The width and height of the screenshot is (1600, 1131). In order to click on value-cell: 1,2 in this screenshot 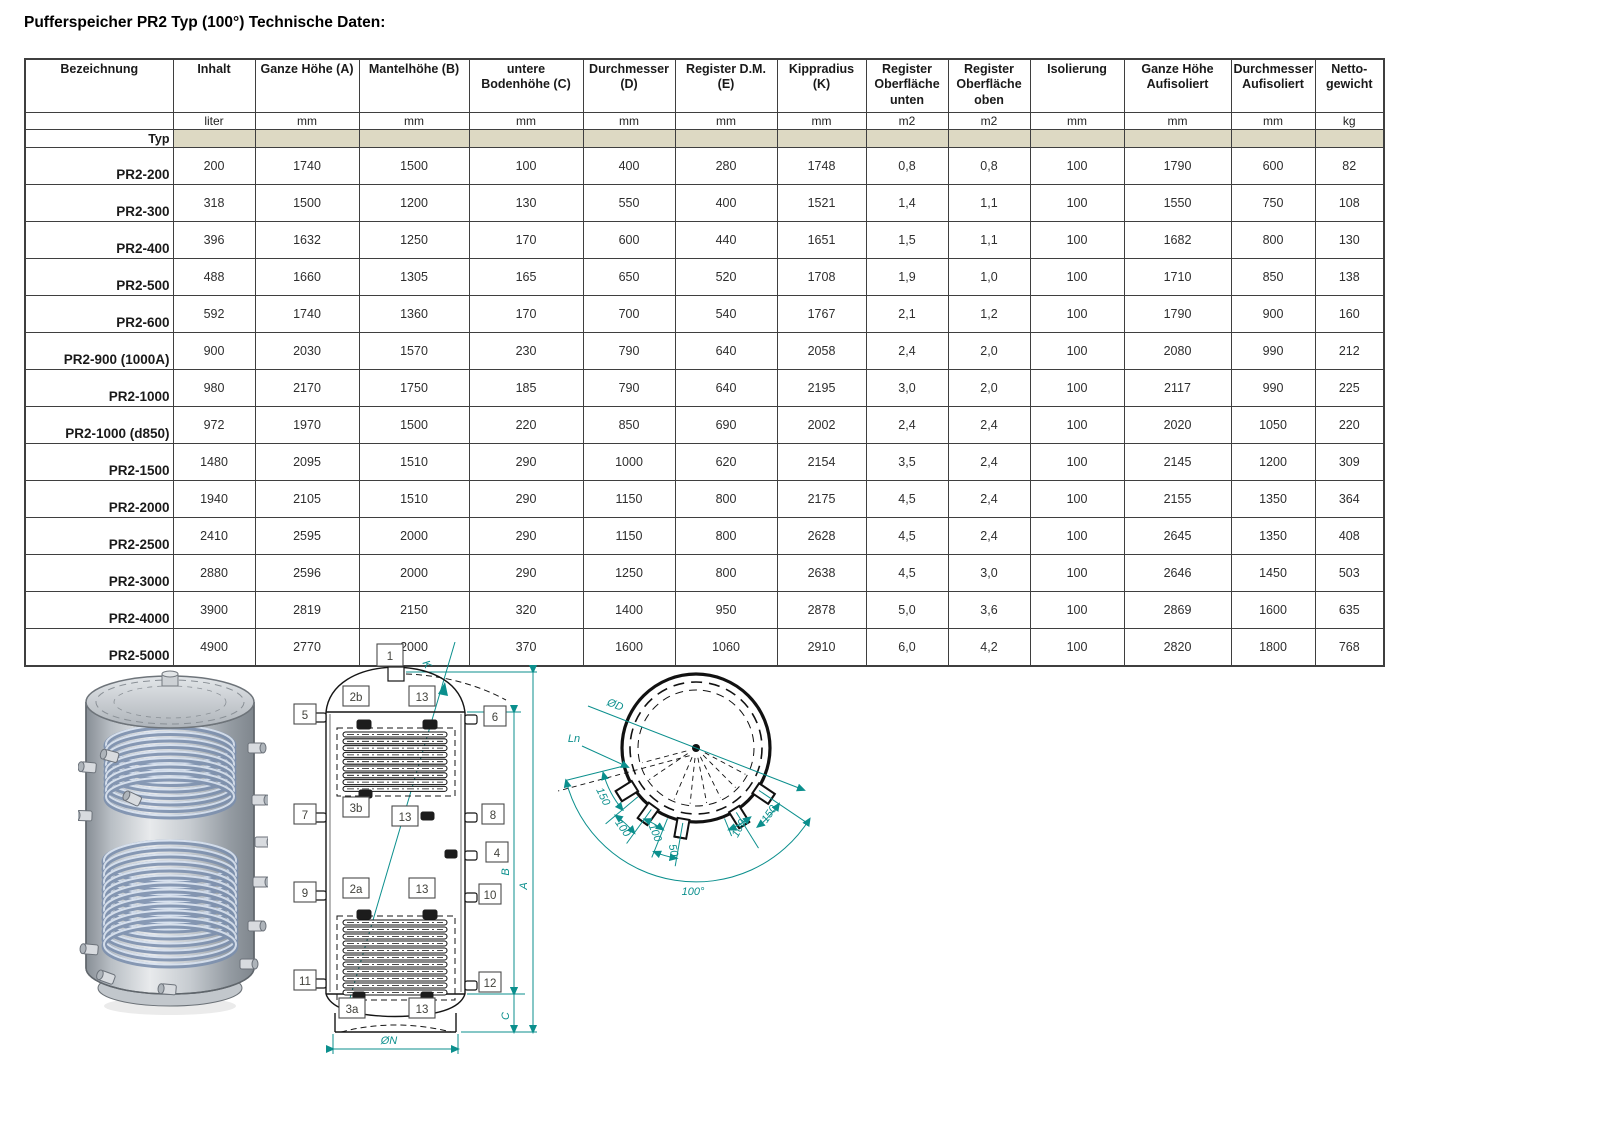, I will do `click(989, 314)`.